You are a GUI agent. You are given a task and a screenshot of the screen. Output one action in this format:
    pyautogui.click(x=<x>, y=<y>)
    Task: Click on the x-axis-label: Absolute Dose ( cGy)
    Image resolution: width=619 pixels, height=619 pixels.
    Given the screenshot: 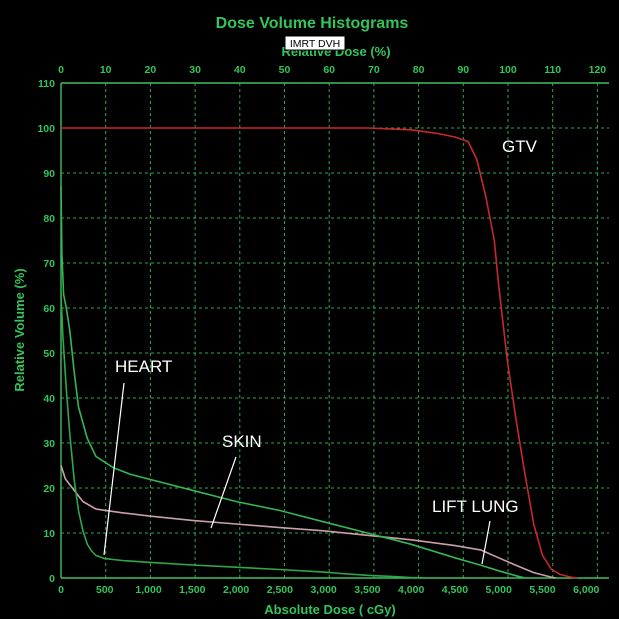 What is the action you would take?
    pyautogui.click(x=329, y=609)
    